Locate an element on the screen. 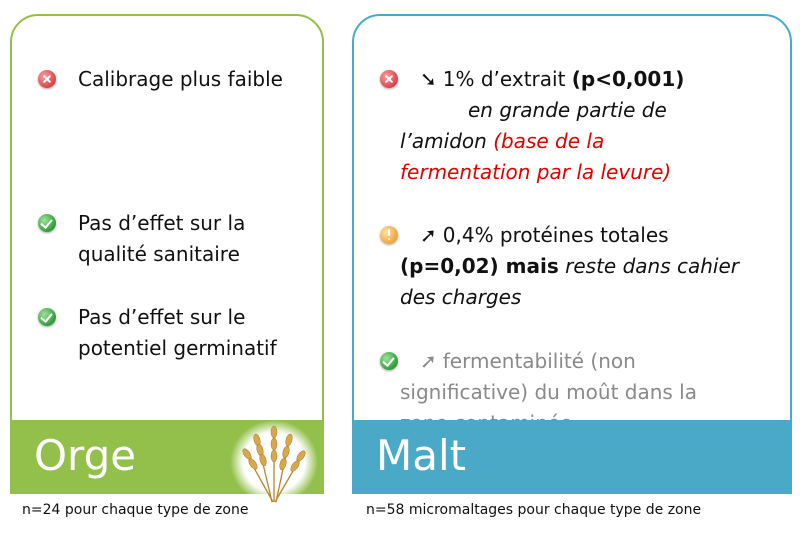 The width and height of the screenshot is (800, 542). malt-item-text-block: ➚ 0,4% protéines totales is located at coordinates (590, 235).